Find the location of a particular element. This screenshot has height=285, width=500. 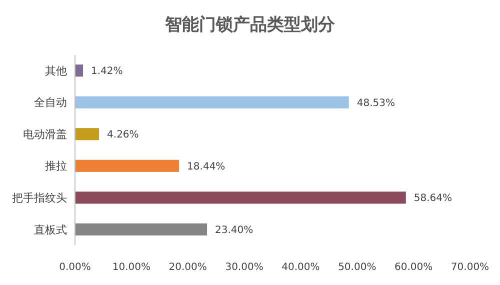

y-tick-label: 其他 is located at coordinates (56, 71).